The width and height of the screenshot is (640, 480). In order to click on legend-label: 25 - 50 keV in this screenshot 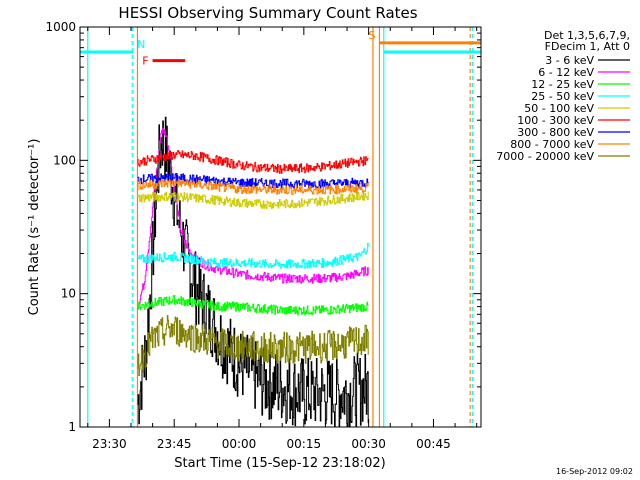, I will do `click(562, 96)`.